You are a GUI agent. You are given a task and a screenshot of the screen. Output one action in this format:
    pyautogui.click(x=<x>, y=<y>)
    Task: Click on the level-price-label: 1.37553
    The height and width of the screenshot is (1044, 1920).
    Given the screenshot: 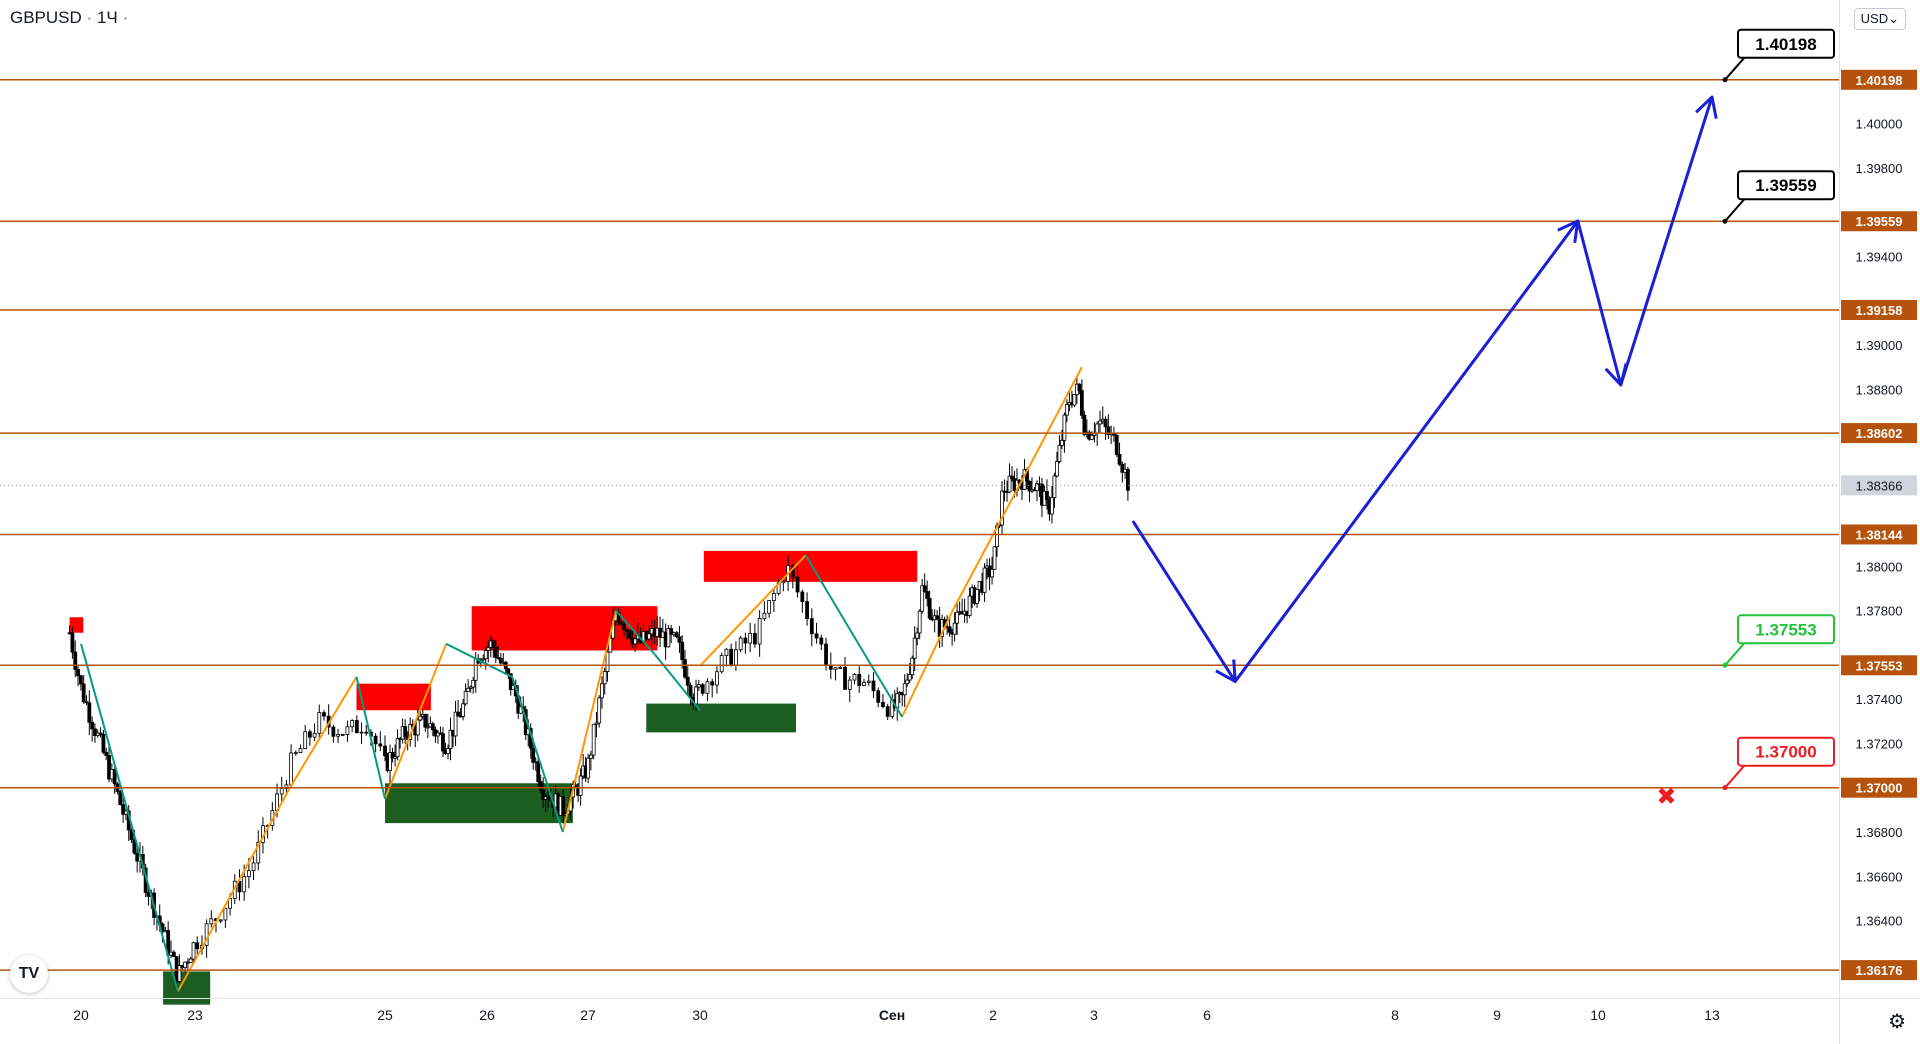 What is the action you would take?
    pyautogui.click(x=1879, y=665)
    